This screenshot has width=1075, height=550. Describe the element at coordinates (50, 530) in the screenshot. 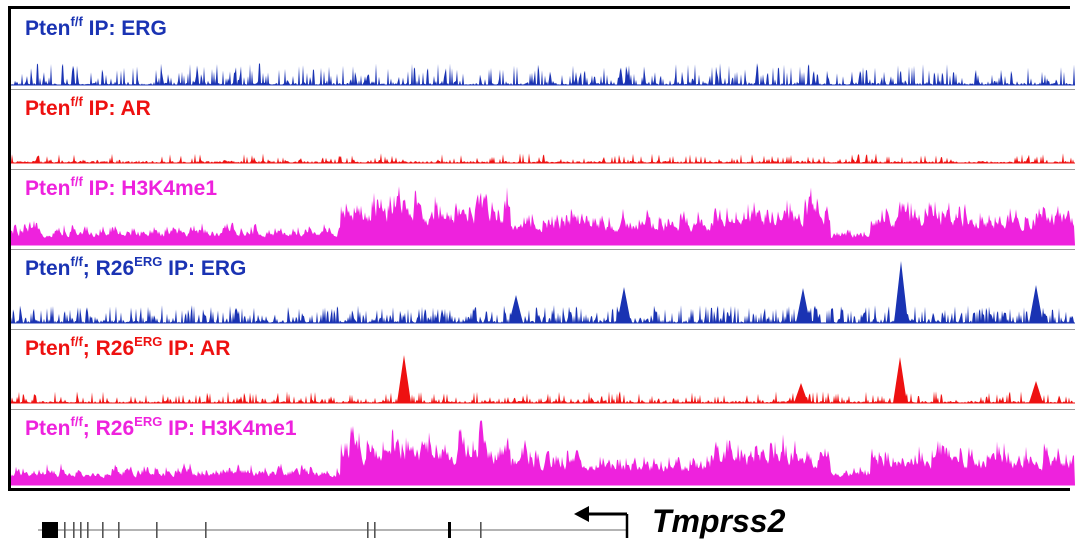

I see `gene-exon-first` at that location.